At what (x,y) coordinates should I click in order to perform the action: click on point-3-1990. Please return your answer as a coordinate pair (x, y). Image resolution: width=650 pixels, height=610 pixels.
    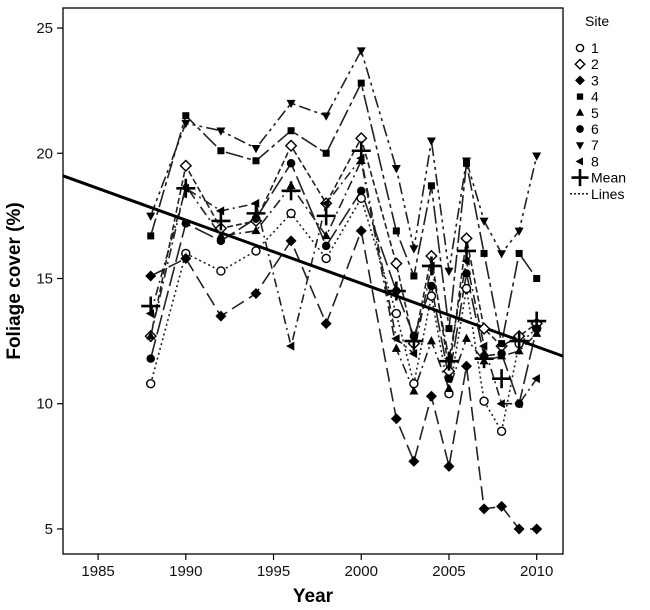
    Looking at the image, I should click on (186, 258).